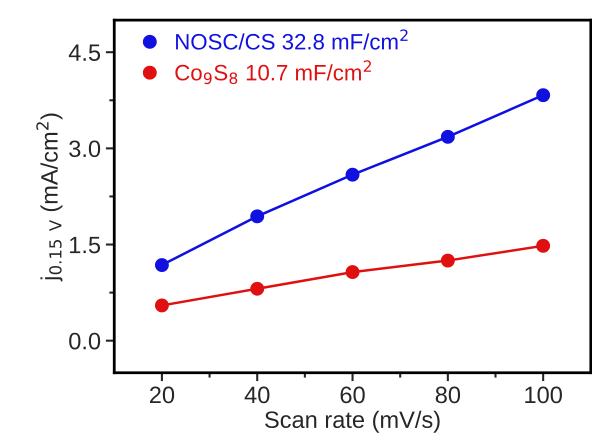 The image size is (592, 448). I want to click on x-tick-label: 60, so click(352, 395).